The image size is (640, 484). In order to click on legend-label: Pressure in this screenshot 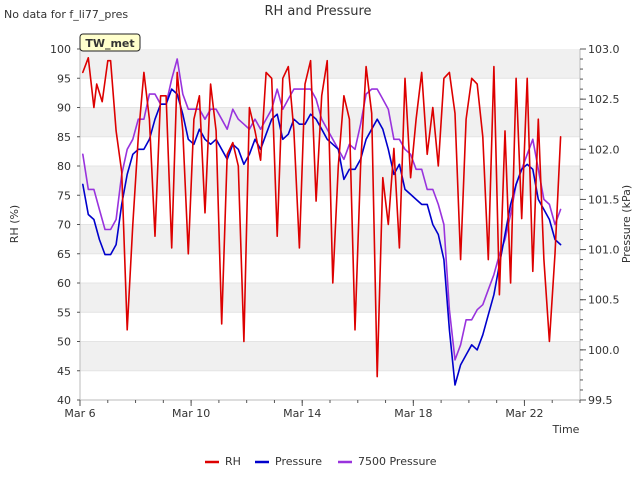, I will do `click(298, 461)`.